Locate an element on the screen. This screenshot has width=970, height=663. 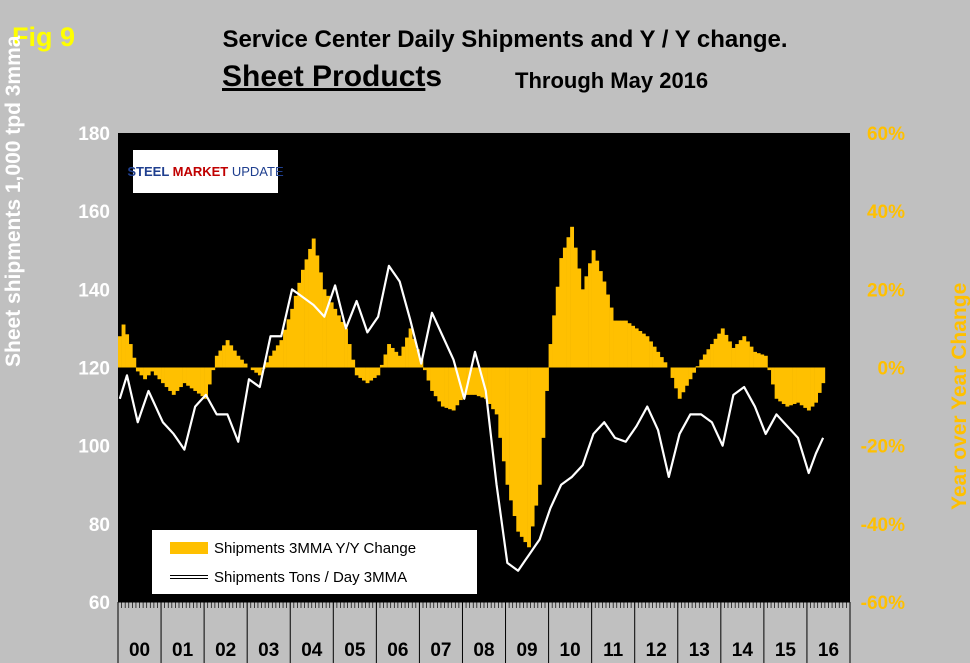
x-year-label: 00 is located at coordinates (139, 650).